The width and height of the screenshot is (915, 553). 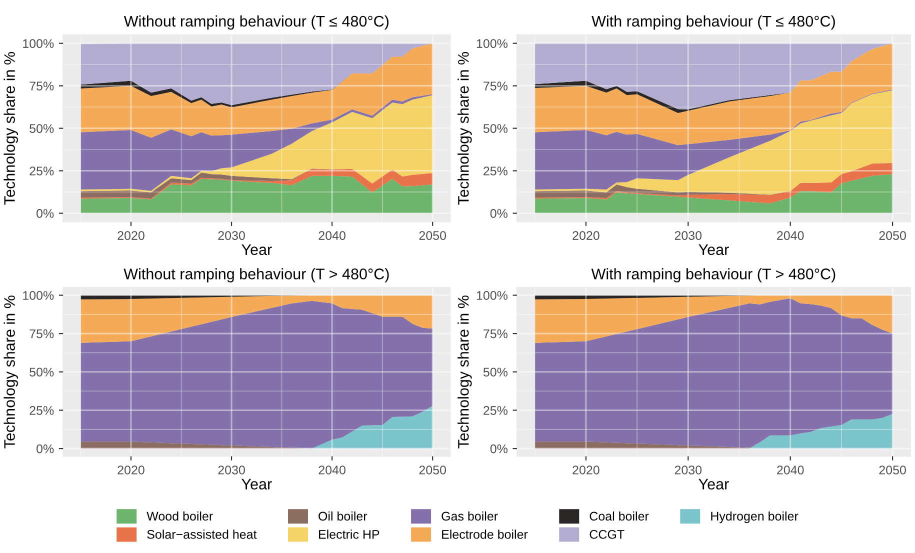 What do you see at coordinates (202, 534) in the screenshot?
I see `legend-label: Solar−assisted heat` at bounding box center [202, 534].